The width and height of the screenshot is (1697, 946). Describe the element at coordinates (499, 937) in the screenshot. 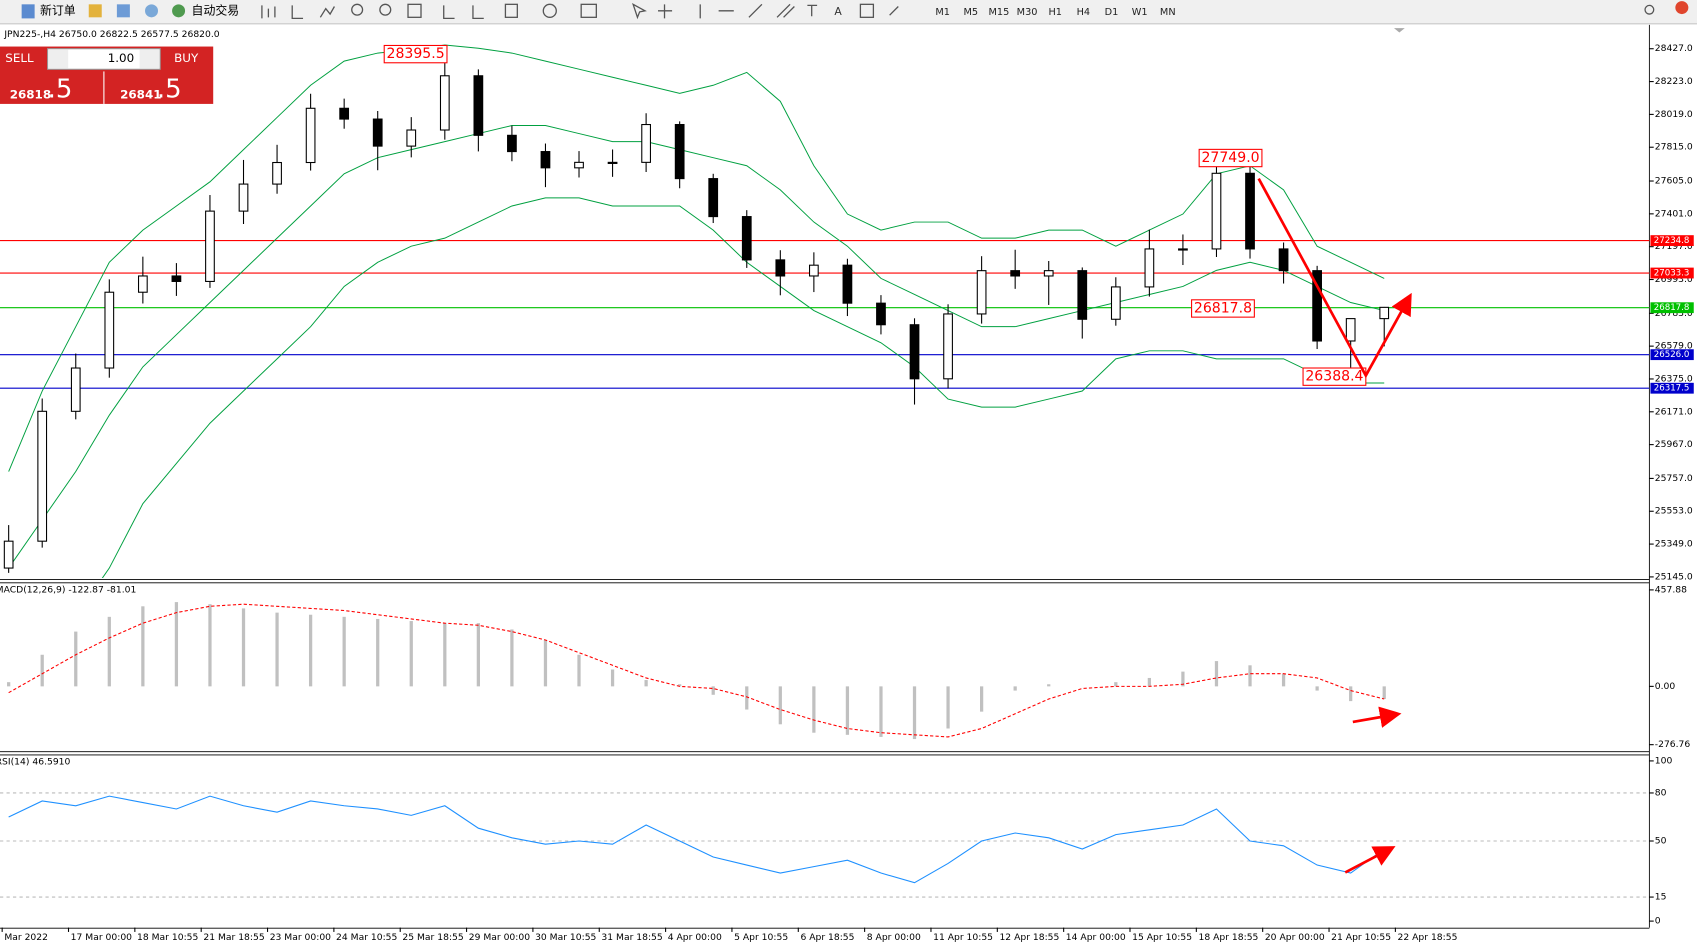

I see `x-tick-label: 29 Mar 00:00` at that location.